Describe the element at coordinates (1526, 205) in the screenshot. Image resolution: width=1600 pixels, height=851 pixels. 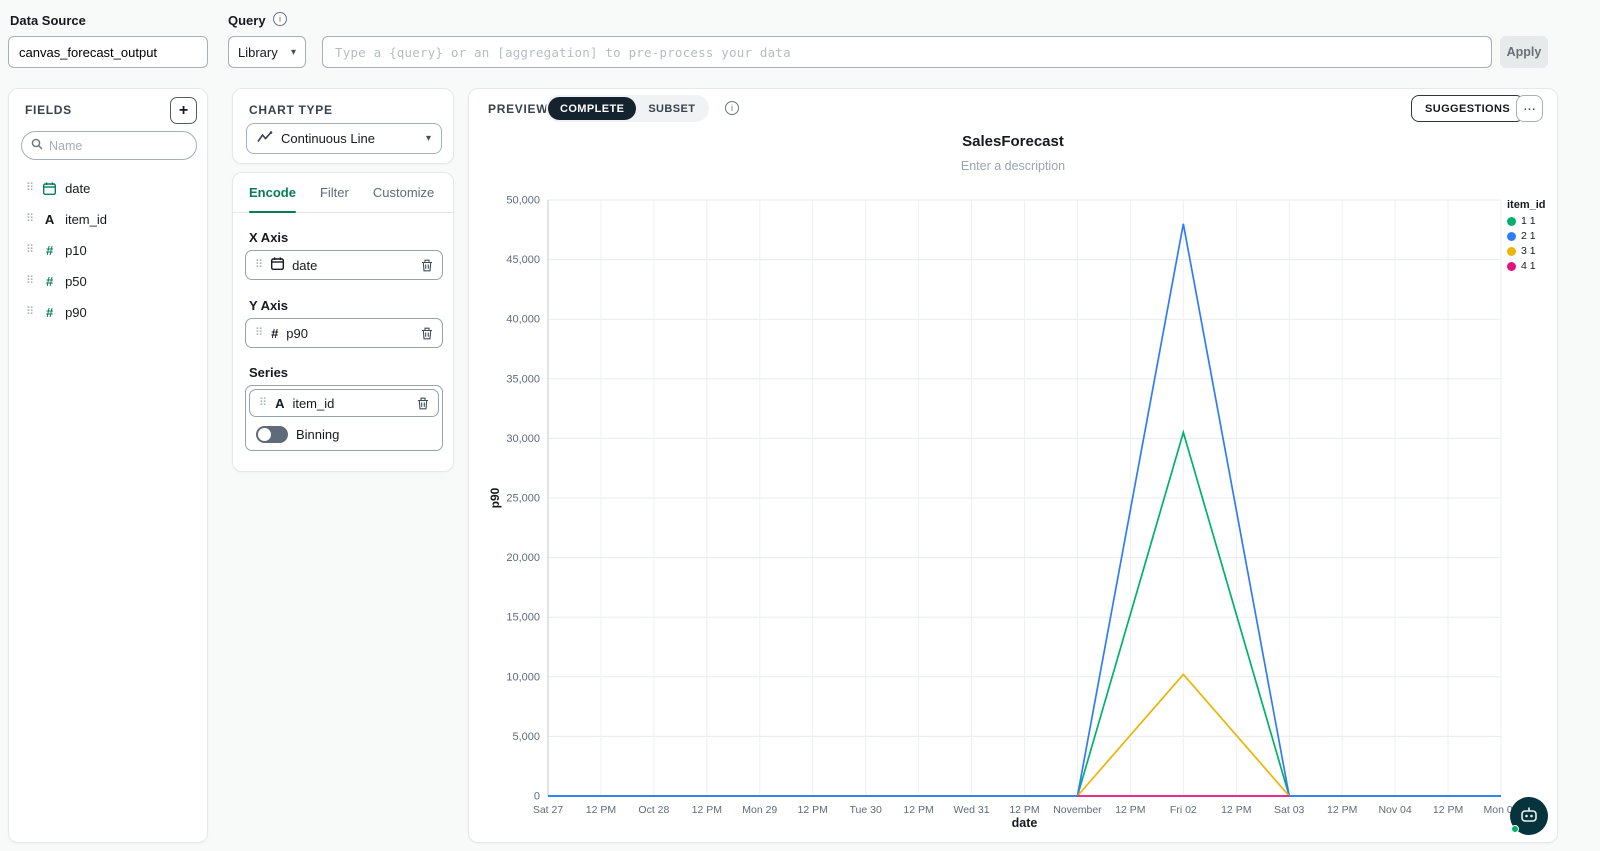
I see `legend-title: item_id` at that location.